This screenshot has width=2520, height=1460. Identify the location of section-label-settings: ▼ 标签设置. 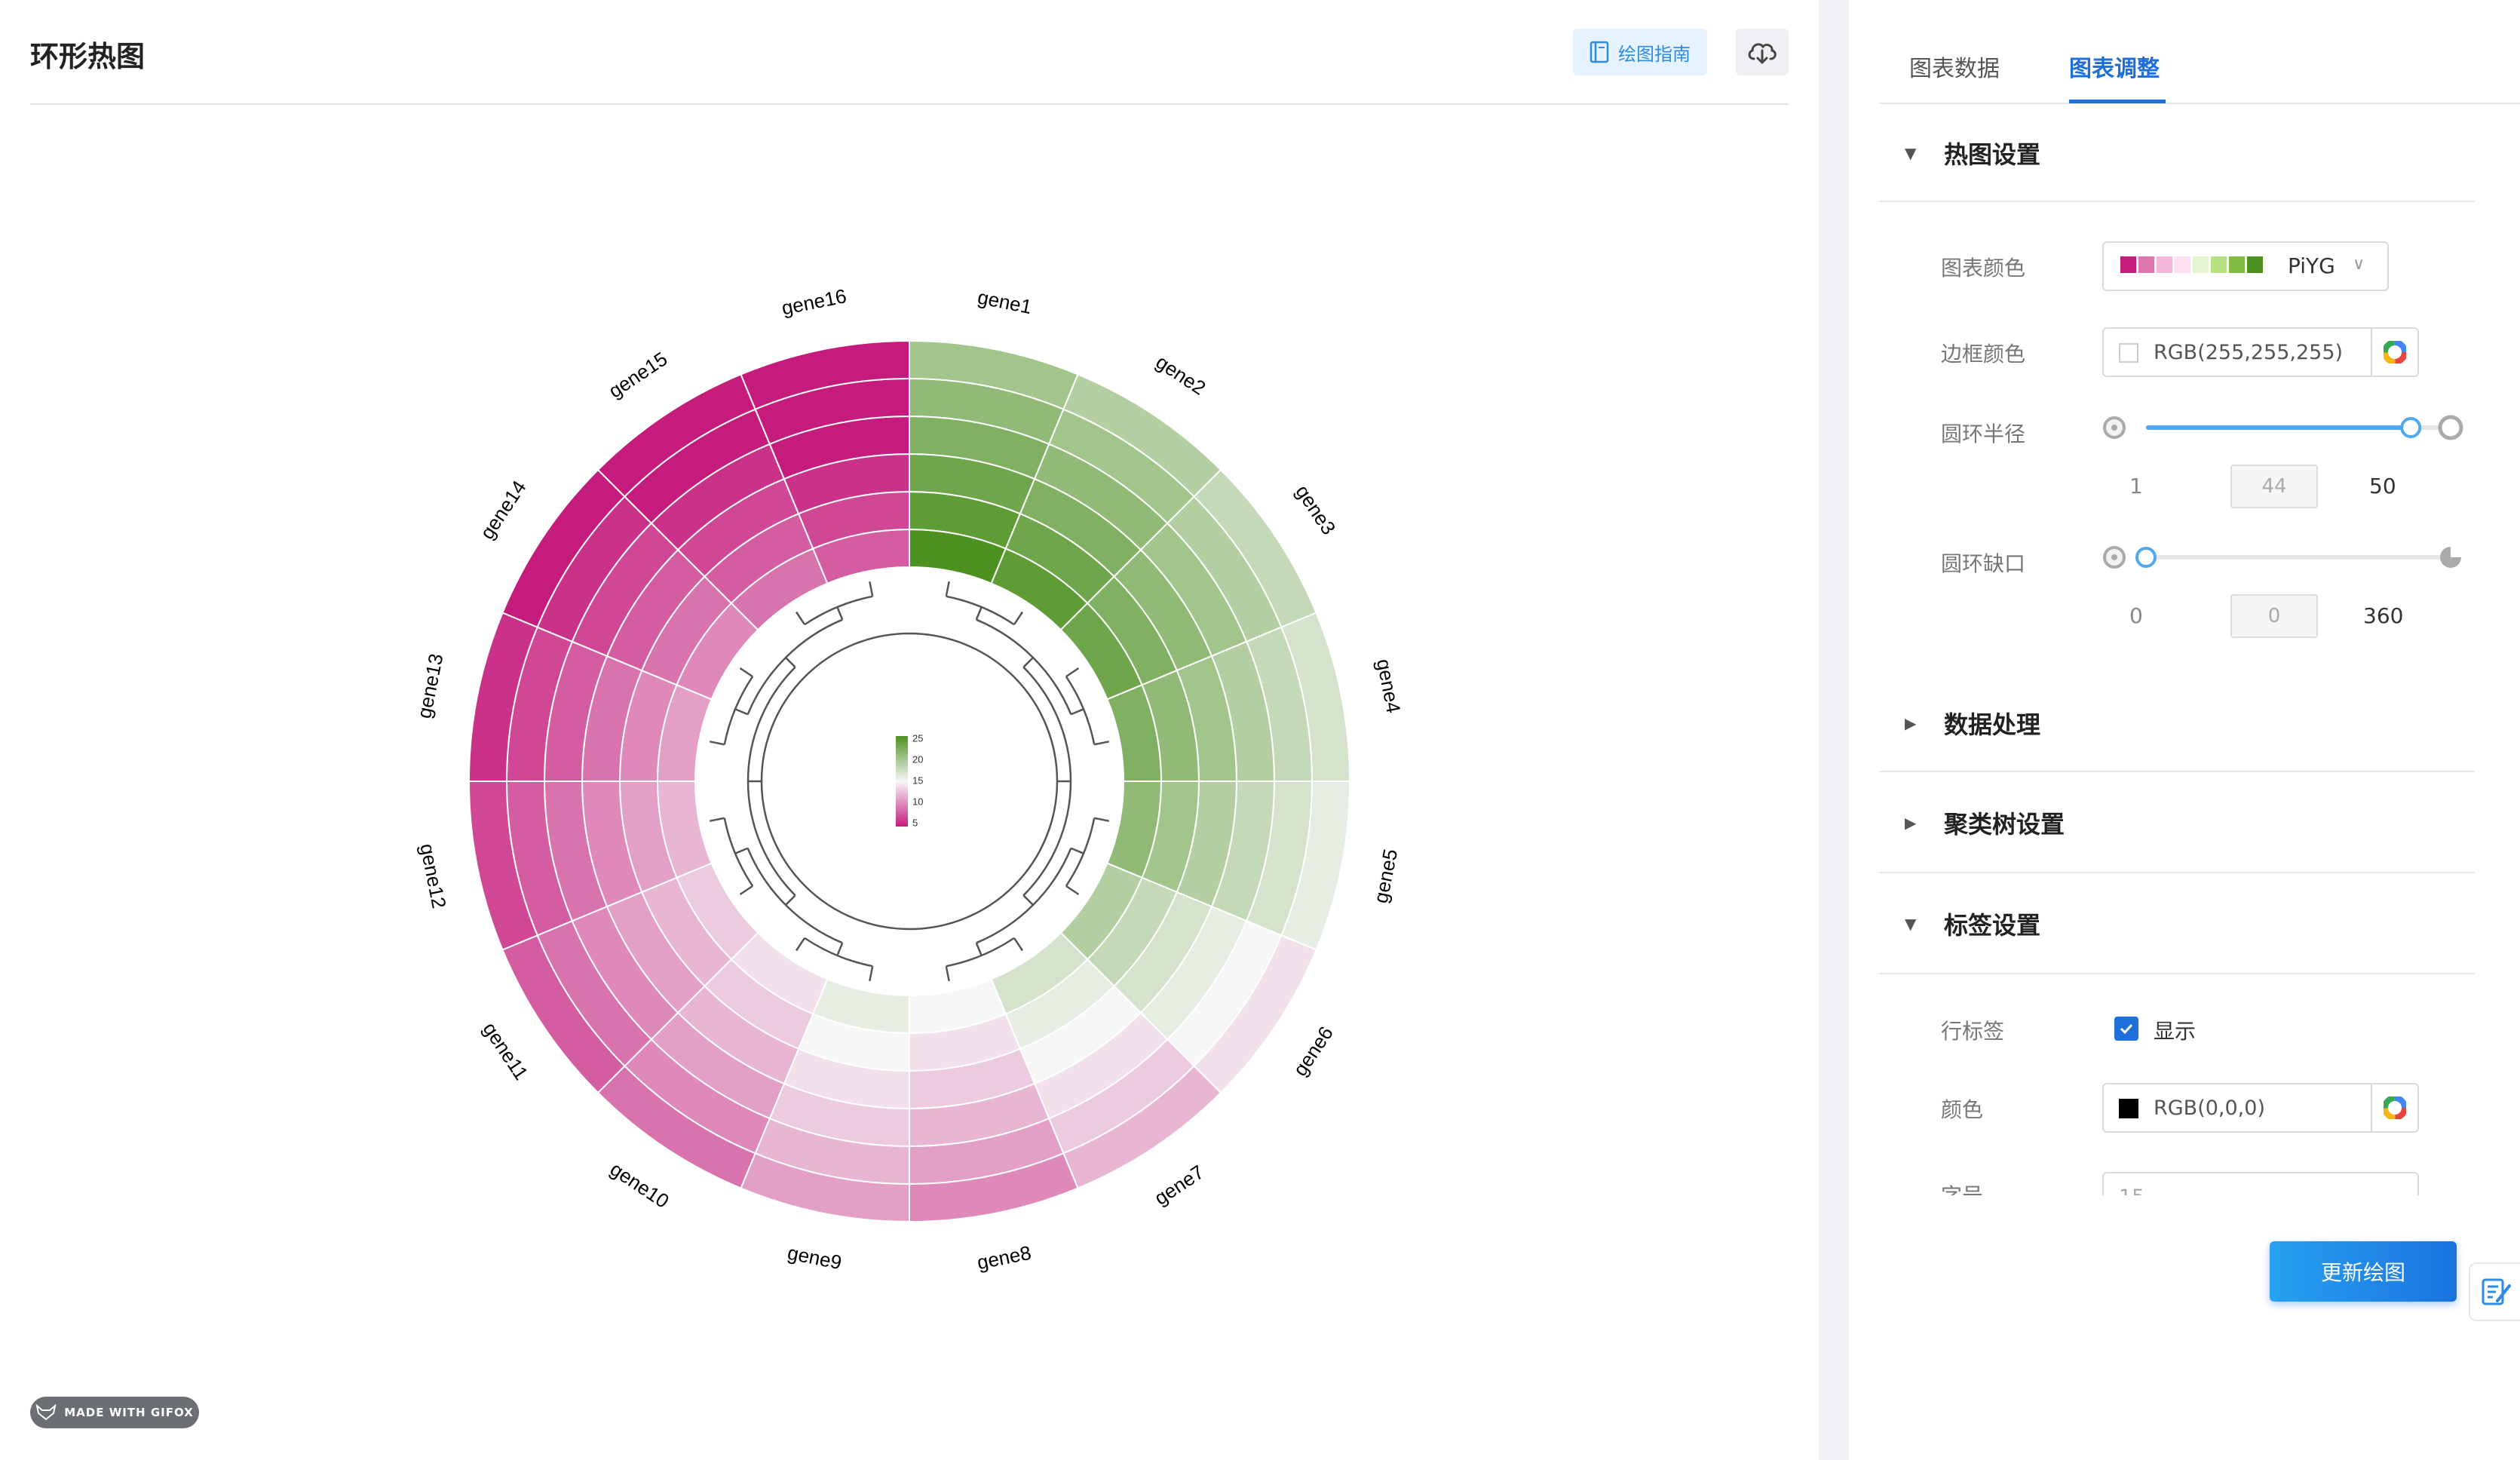
(2177, 925).